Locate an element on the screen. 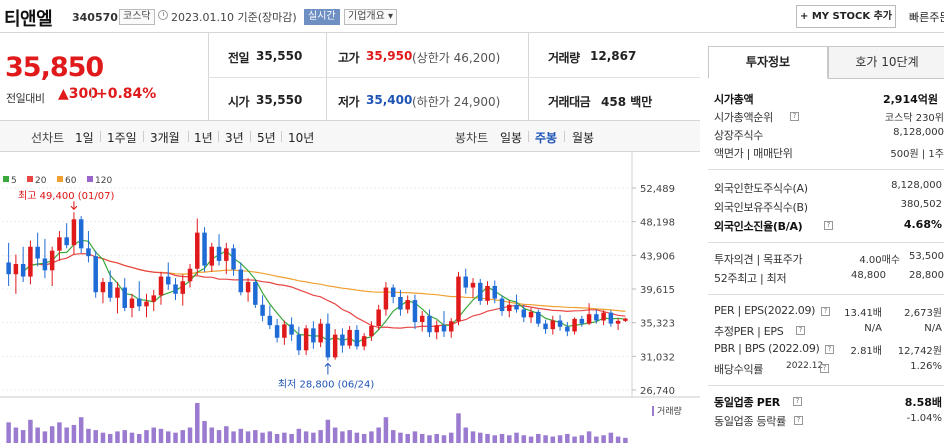 This screenshot has width=944, height=443. per-label: PER | EPS(2022.09) is located at coordinates (765, 310).